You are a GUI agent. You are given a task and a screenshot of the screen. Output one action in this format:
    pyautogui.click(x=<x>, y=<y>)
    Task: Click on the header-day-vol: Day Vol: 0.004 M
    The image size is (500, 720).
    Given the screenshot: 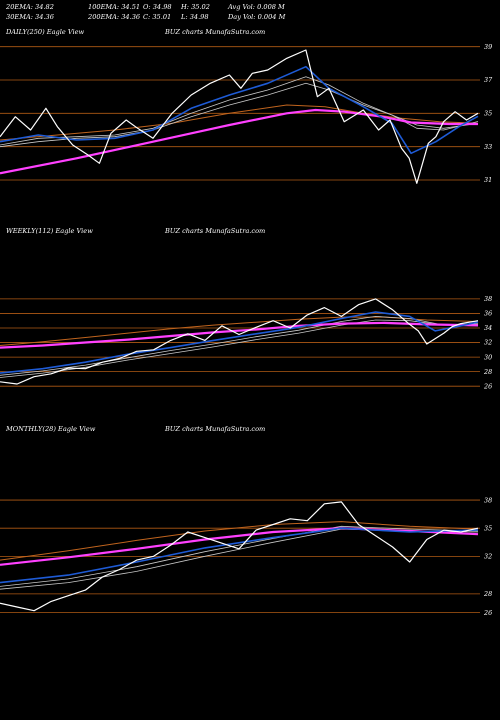 What is the action you would take?
    pyautogui.click(x=257, y=17)
    